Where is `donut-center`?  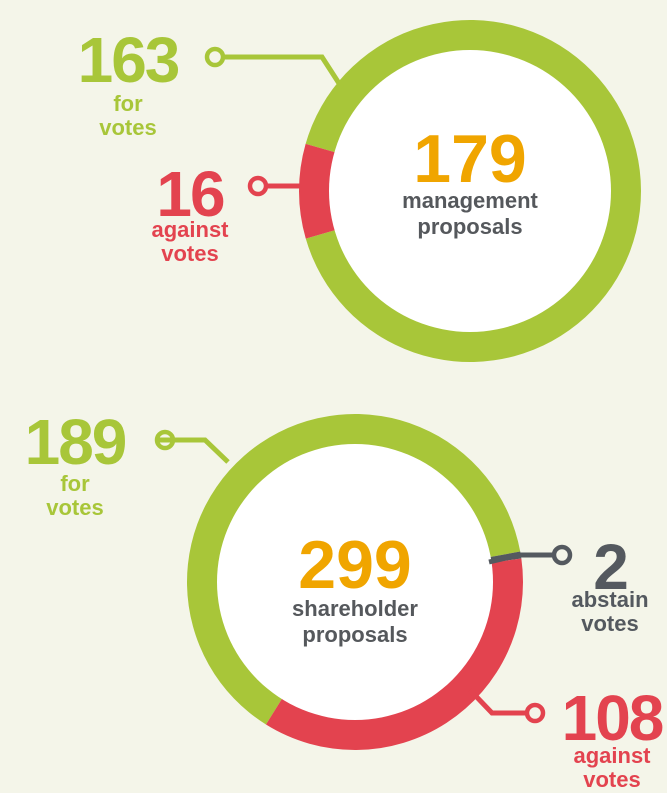
donut-center is located at coordinates (355, 582).